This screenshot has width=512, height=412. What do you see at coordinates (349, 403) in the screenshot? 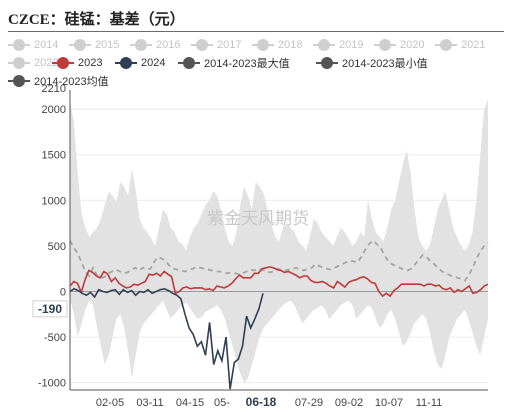
I see `x-tick-label: 09-02` at bounding box center [349, 403].